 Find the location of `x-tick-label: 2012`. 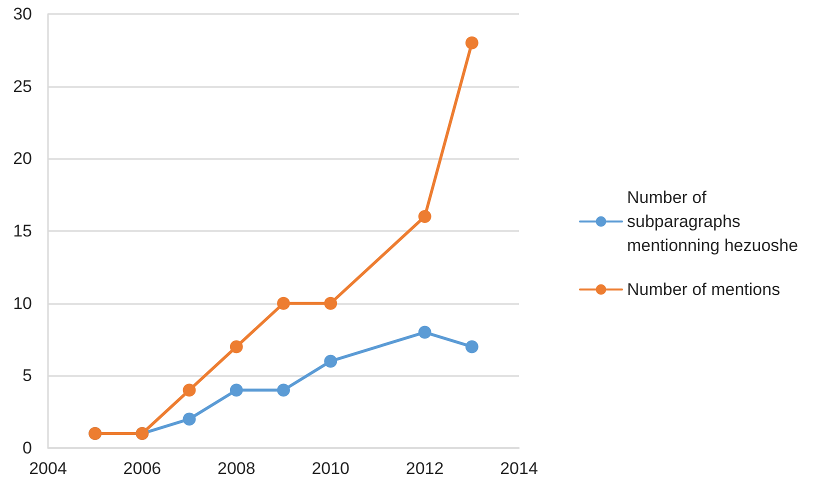

x-tick-label: 2012 is located at coordinates (425, 468).